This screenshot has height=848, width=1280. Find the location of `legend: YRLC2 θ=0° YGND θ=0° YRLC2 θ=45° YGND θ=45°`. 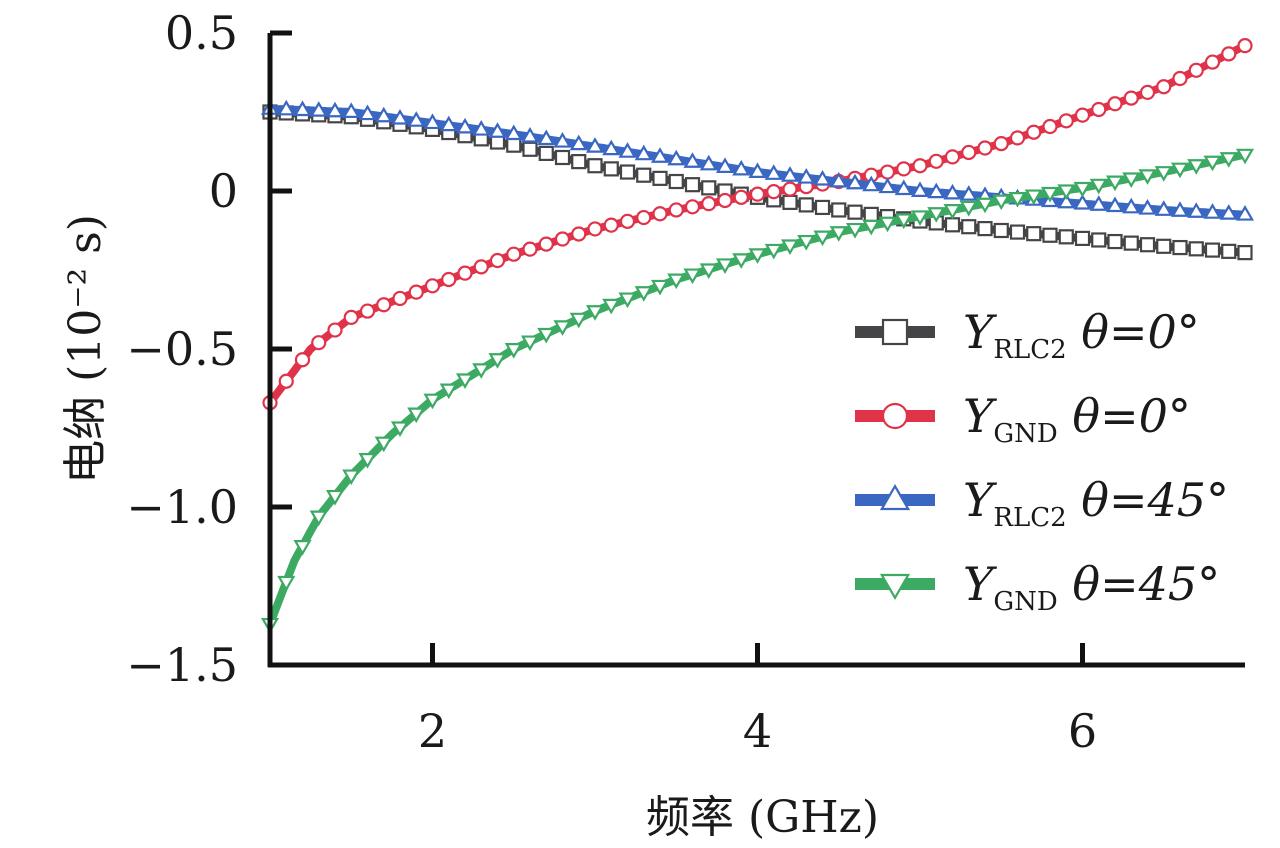

legend: YRLC2 θ=0° YGND θ=0° YRLC2 θ=45° YGND θ=45° is located at coordinates (1042, 461).